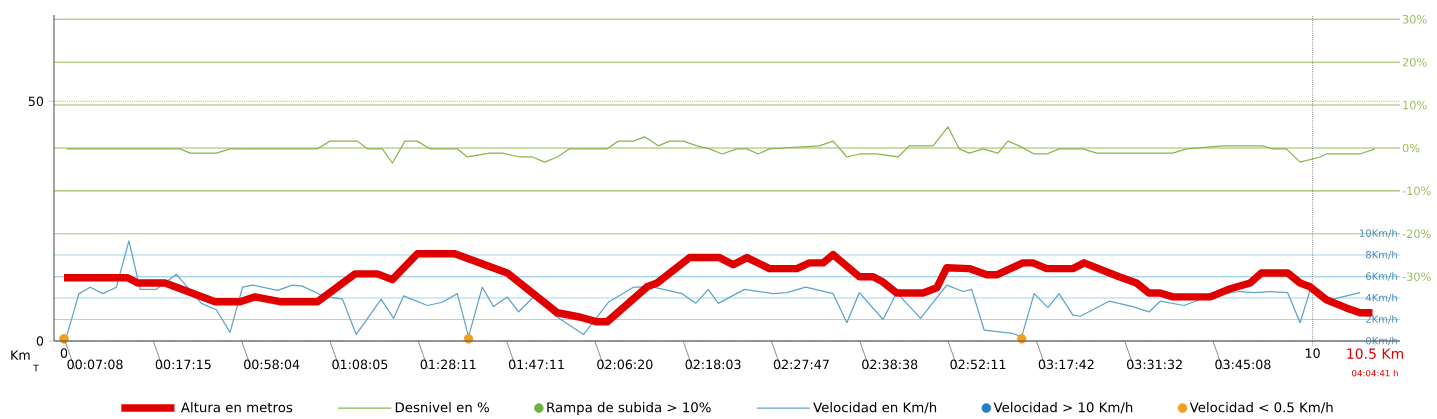  I want to click on y2-tick-label: 0%, so click(1411, 148).